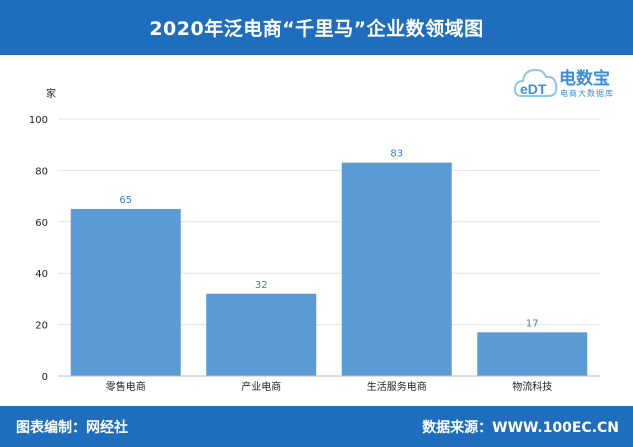  I want to click on y-tick-label: 80, so click(41, 171).